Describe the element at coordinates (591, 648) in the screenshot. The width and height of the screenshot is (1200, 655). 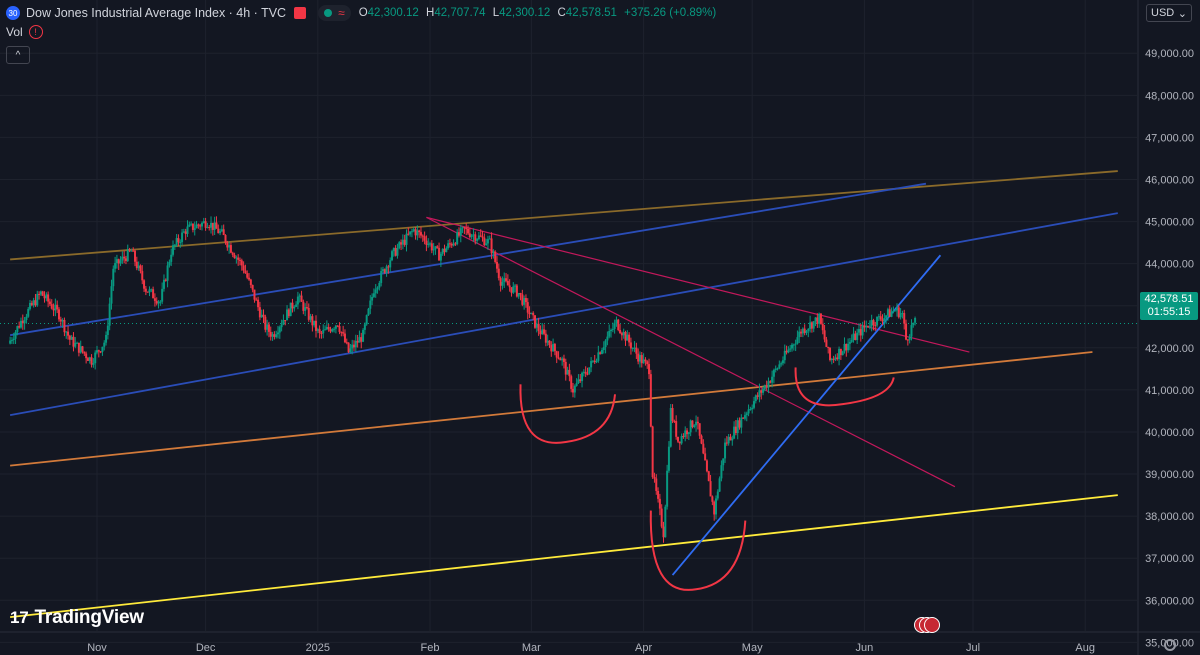
I see `x-axis: Nov Dec 2025 Feb Mar Apr May Jun Jul Aug` at that location.